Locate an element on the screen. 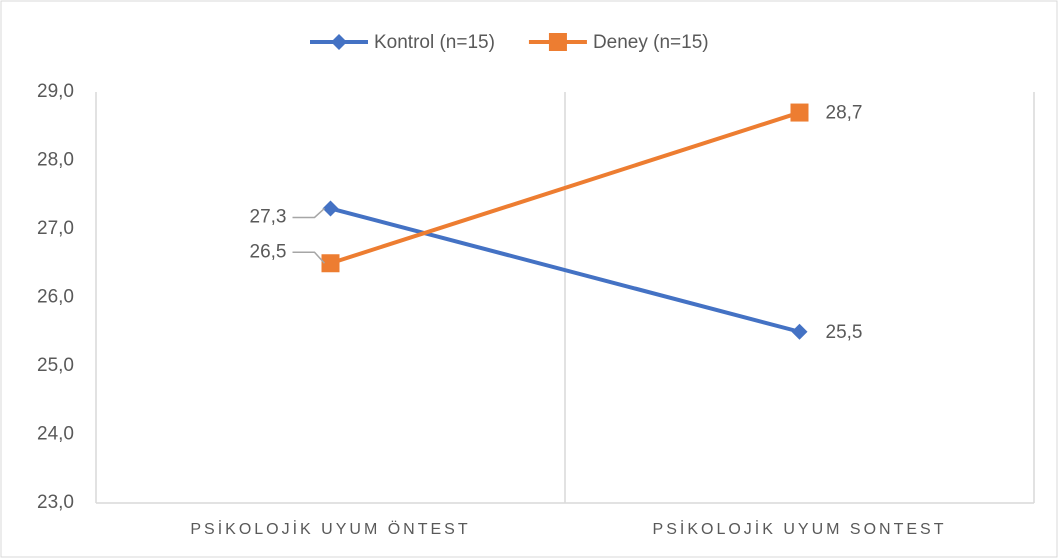 This screenshot has height=560, width=1060. y-tick-label: 27,0 is located at coordinates (55, 228).